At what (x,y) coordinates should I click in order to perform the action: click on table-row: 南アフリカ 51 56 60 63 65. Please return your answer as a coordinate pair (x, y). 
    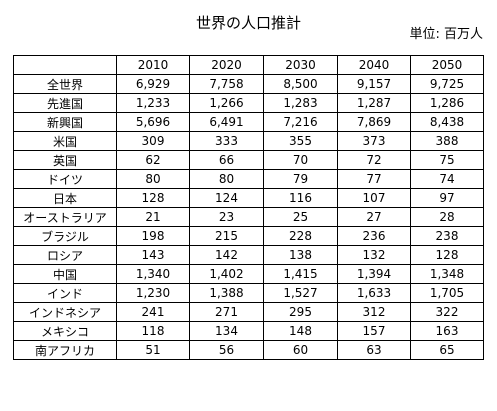
    Looking at the image, I should click on (248, 350).